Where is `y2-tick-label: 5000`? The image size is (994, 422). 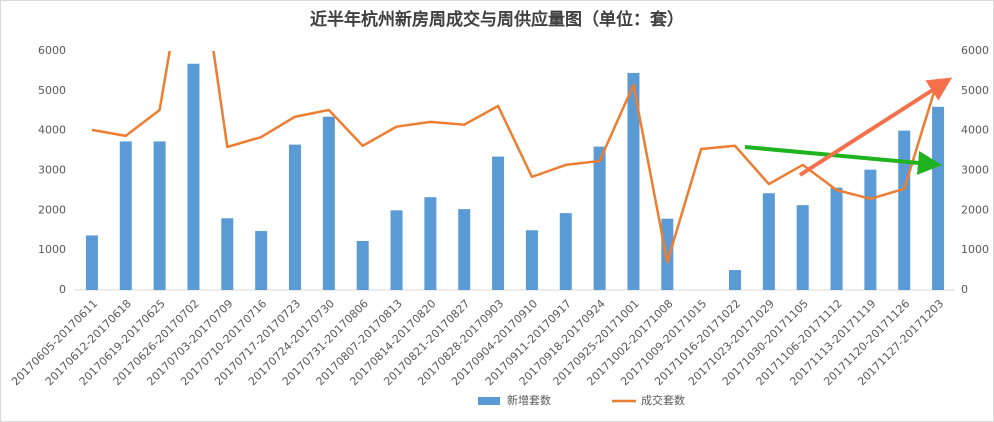 y2-tick-label: 5000 is located at coordinates (975, 90).